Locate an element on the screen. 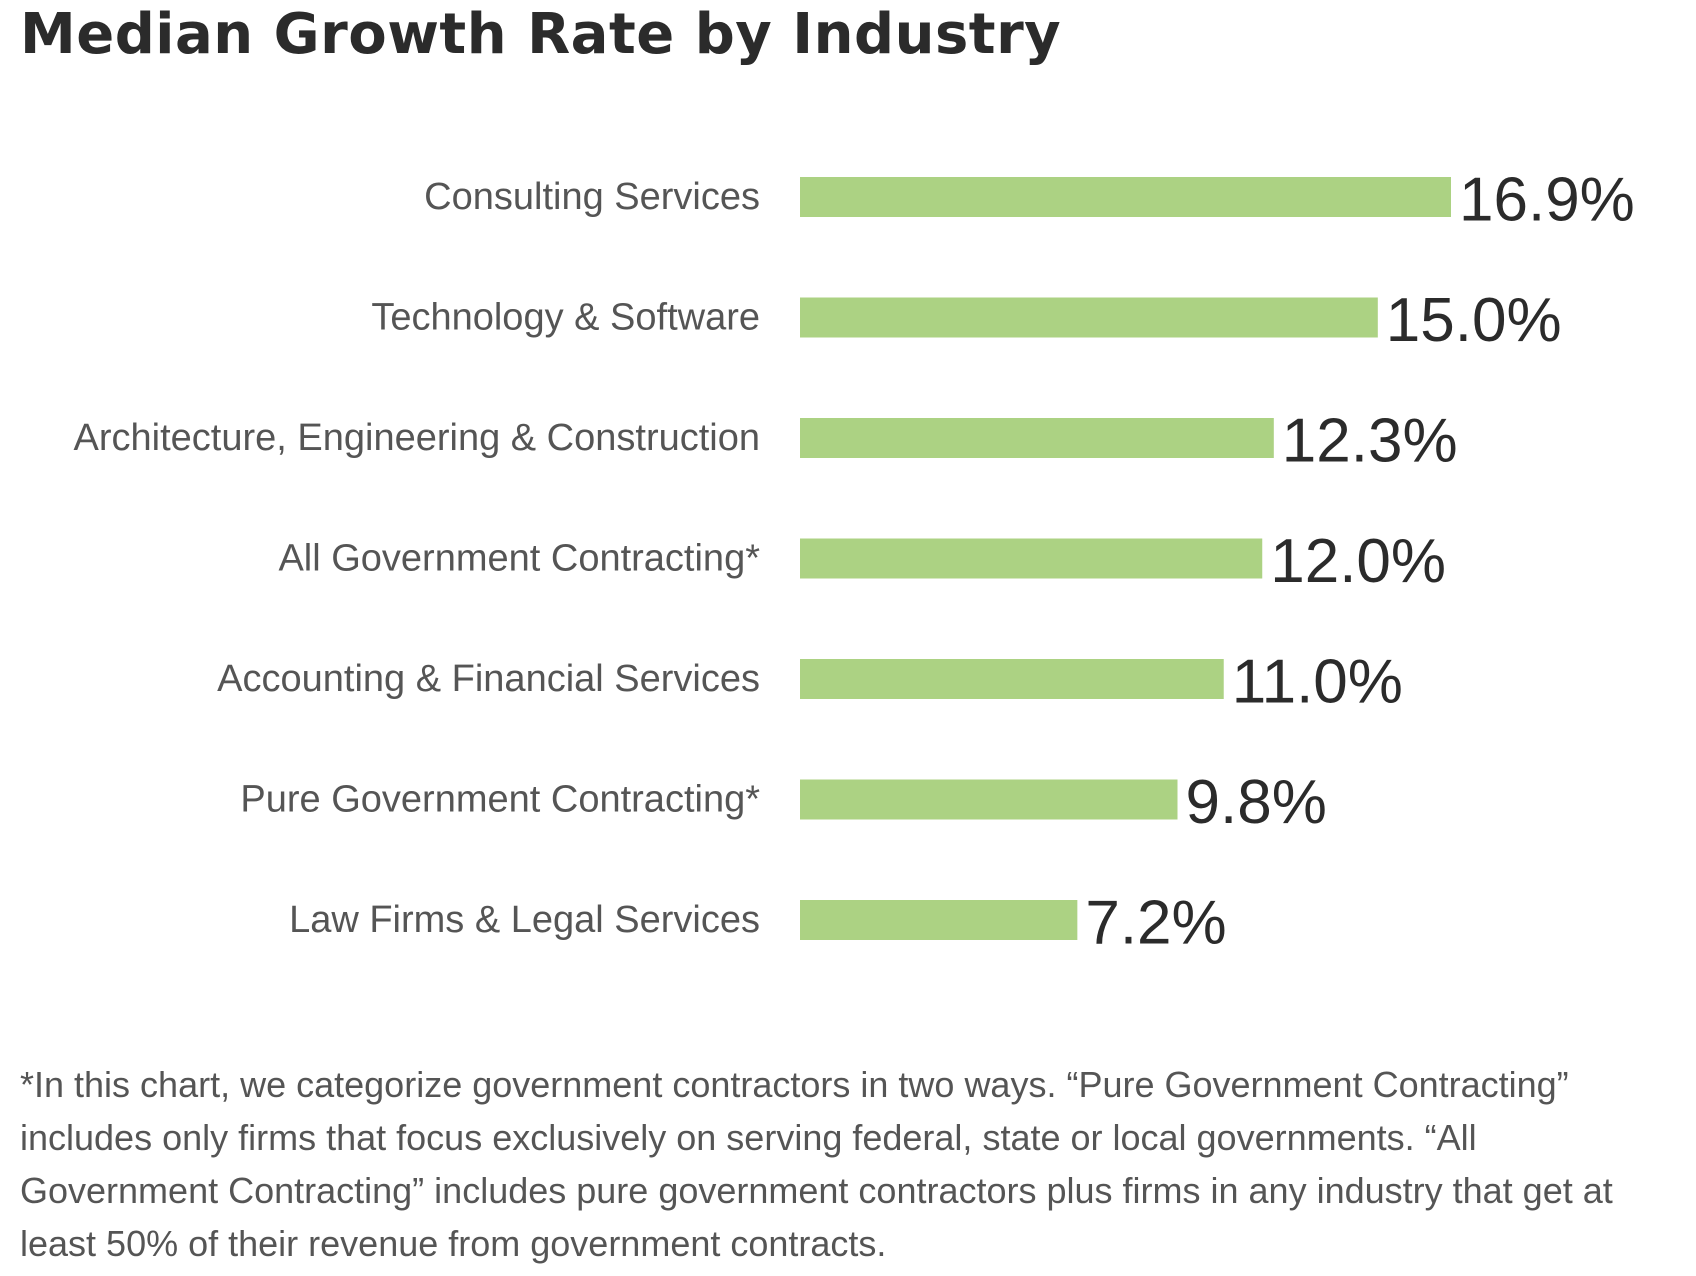 Image resolution: width=1696 pixels, height=1276 pixels. value-label: 12.0% is located at coordinates (1358, 561).